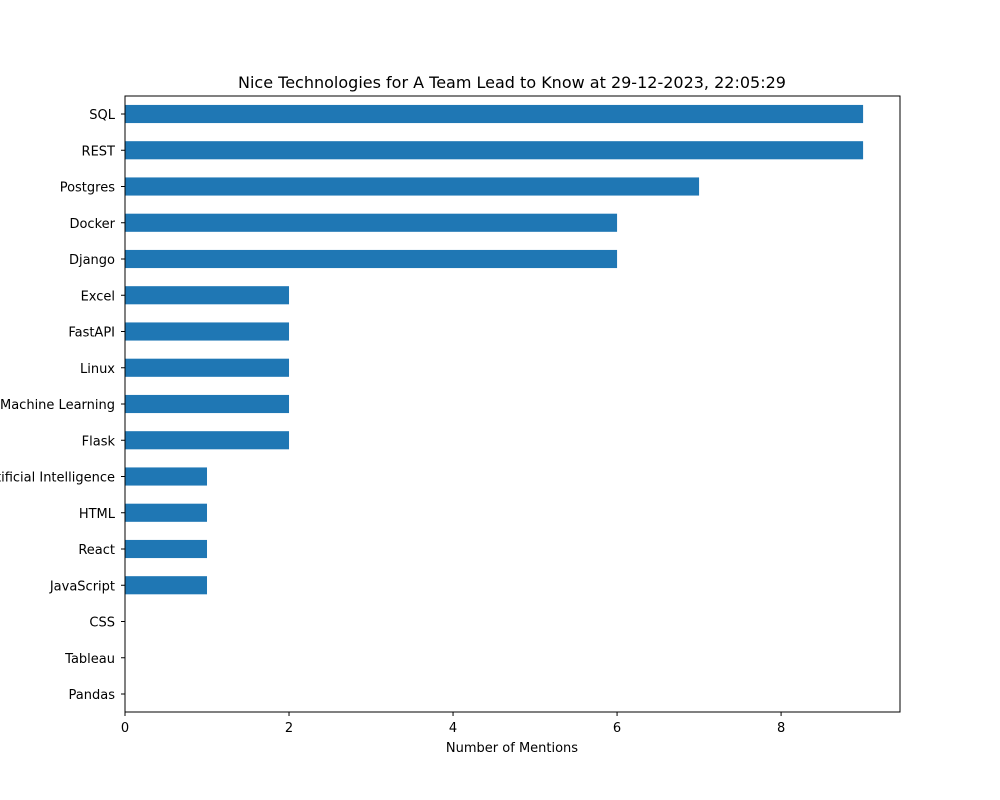  Describe the element at coordinates (453, 728) in the screenshot. I see `x-tick-label: 4` at that location.